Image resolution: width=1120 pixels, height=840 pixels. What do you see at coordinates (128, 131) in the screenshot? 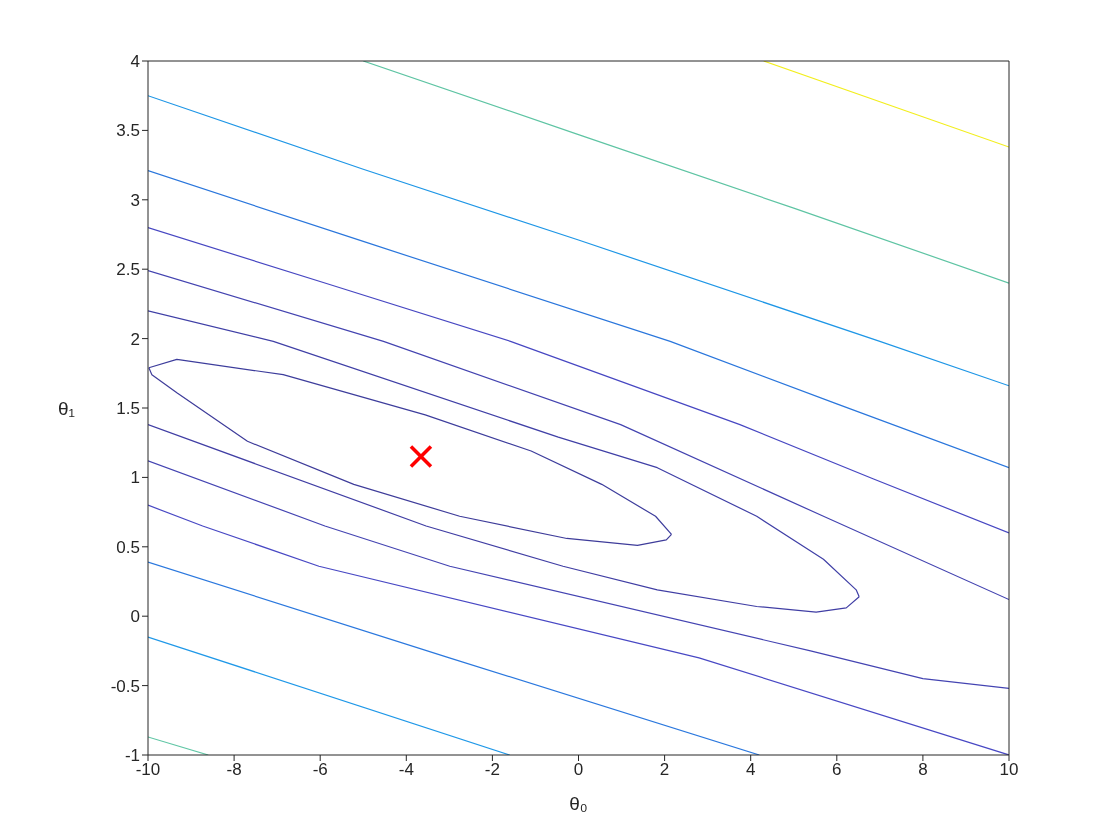
I see `y-tick-label: 3.5` at bounding box center [128, 131].